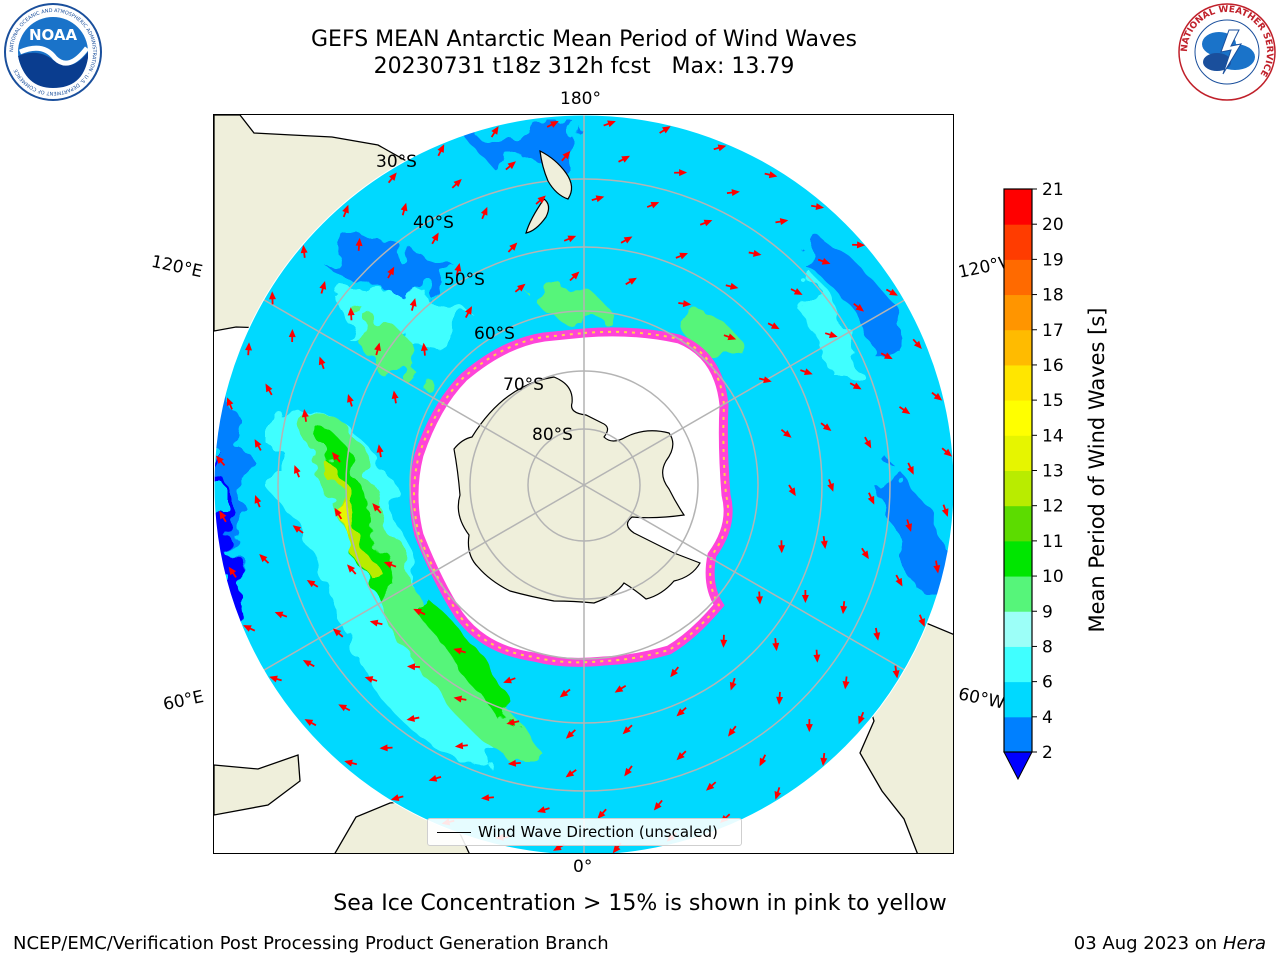 Image resolution: width=1280 pixels, height=960 pixels. I want to click on colorbar-tick-label: 18, so click(1053, 296).